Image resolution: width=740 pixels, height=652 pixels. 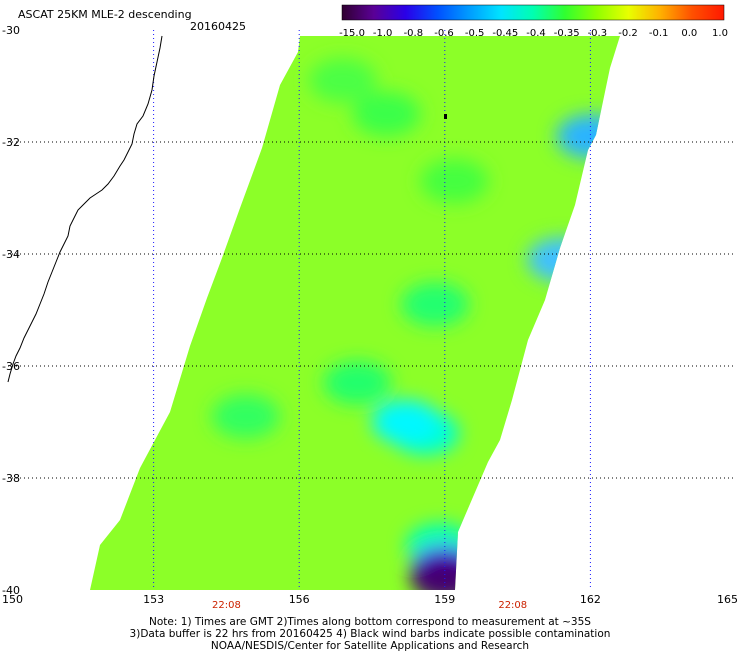 What do you see at coordinates (11, 366) in the screenshot?
I see `lat-tick-label: -36` at bounding box center [11, 366].